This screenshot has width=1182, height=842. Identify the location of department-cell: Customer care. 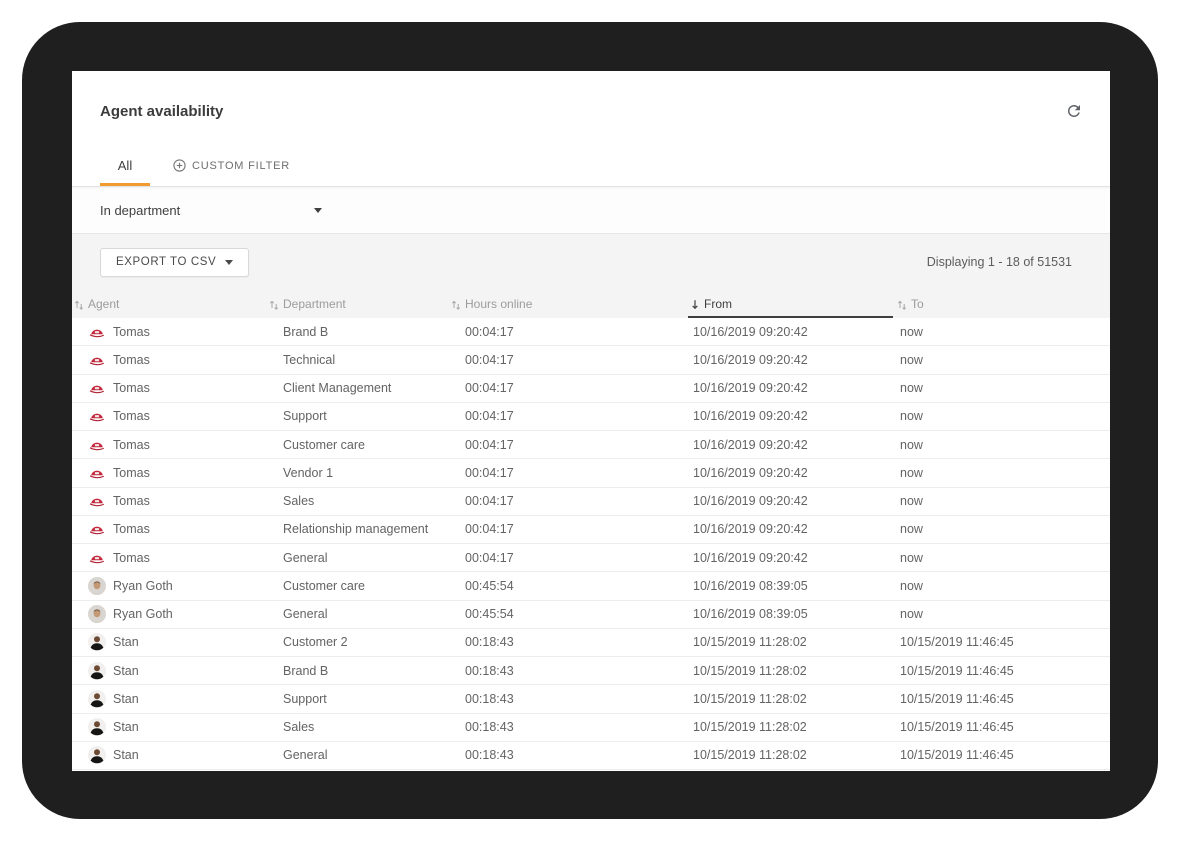
(358, 586).